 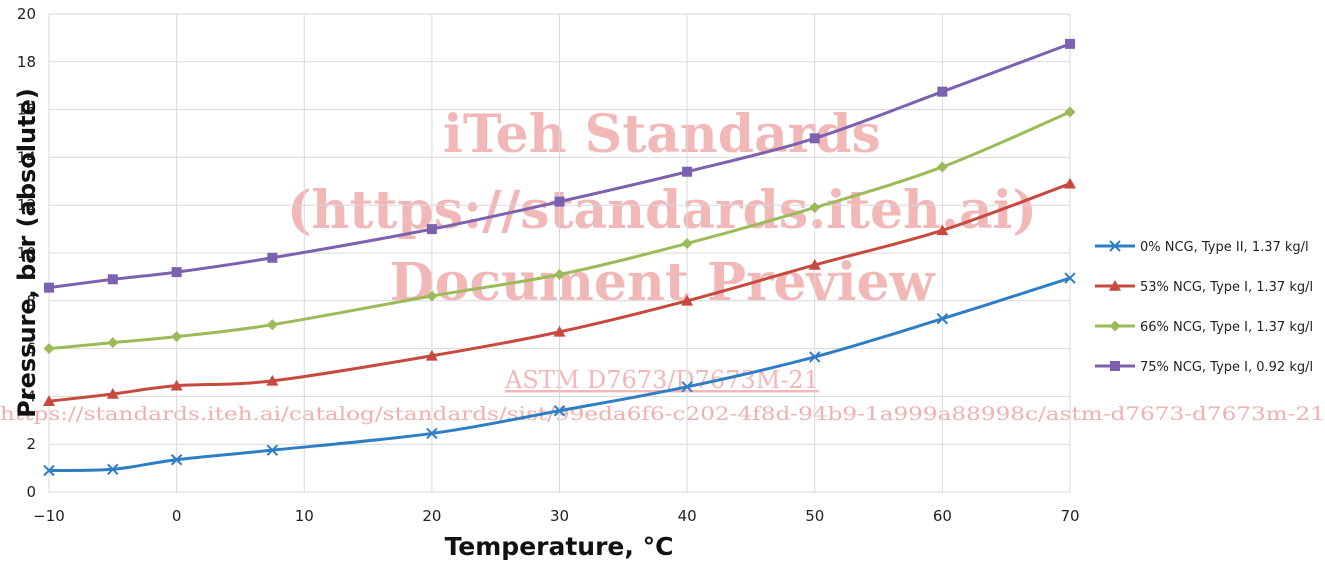 What do you see at coordinates (49, 516) in the screenshot?
I see `x-tick-label: −10` at bounding box center [49, 516].